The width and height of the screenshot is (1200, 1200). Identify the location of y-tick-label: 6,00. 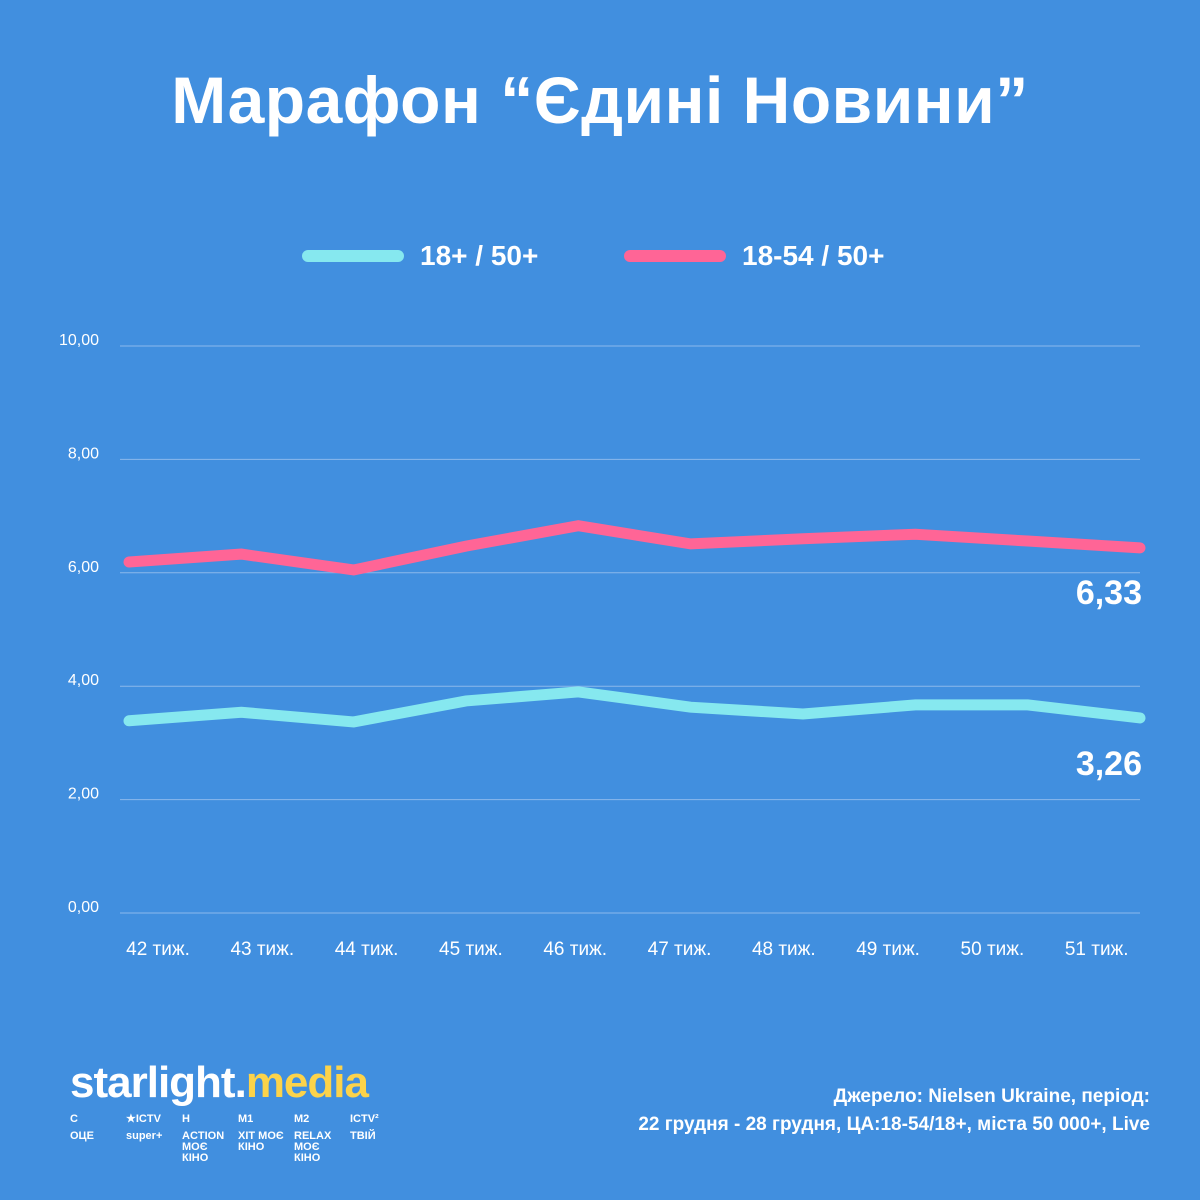
(83, 567).